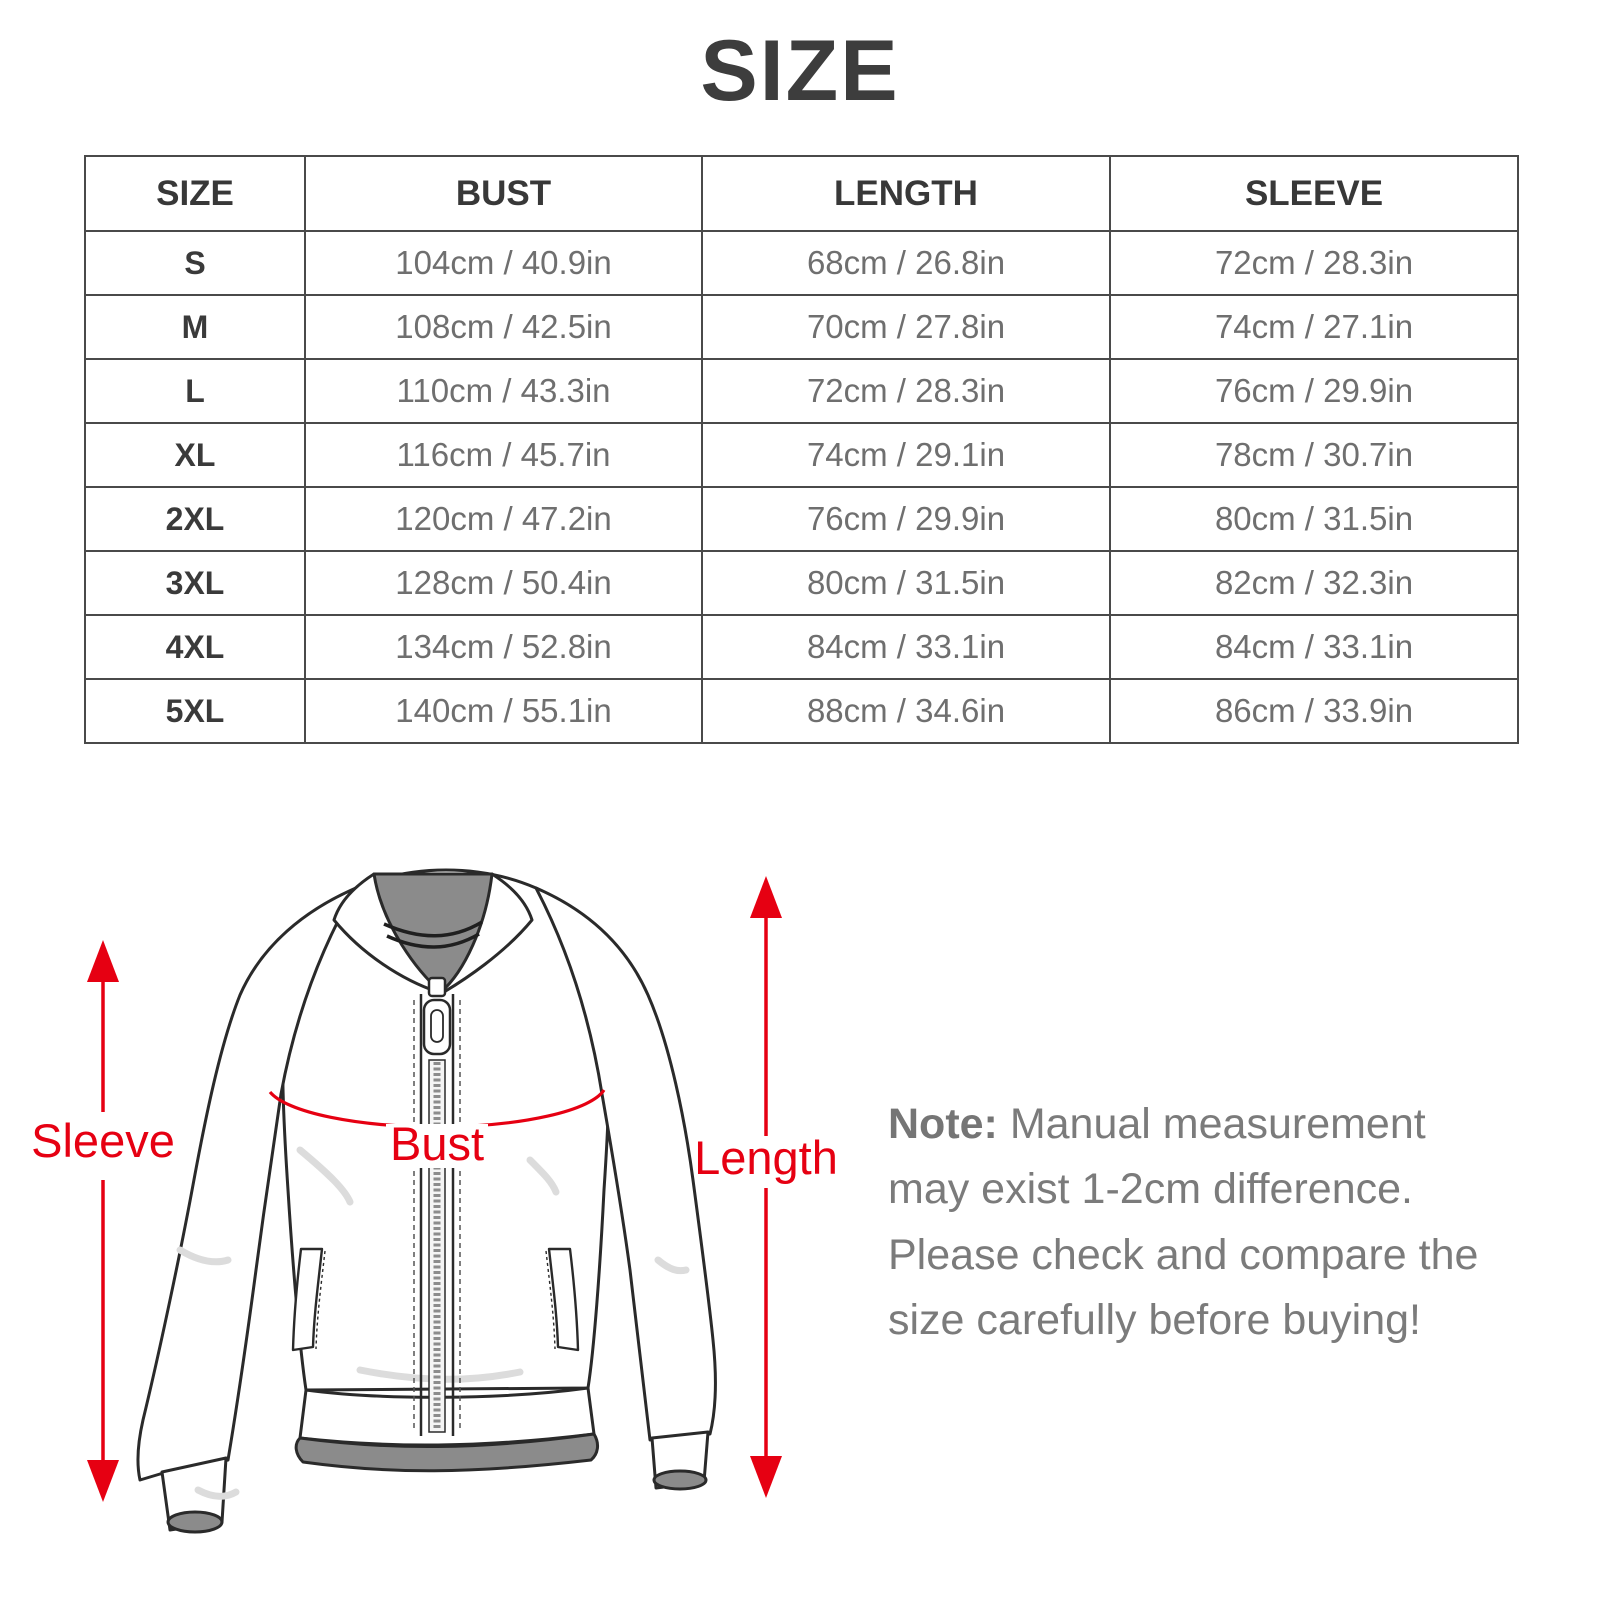 Image resolution: width=1600 pixels, height=1600 pixels. What do you see at coordinates (503, 647) in the screenshot?
I see `cell-bust: 134cm / 52.8in` at bounding box center [503, 647].